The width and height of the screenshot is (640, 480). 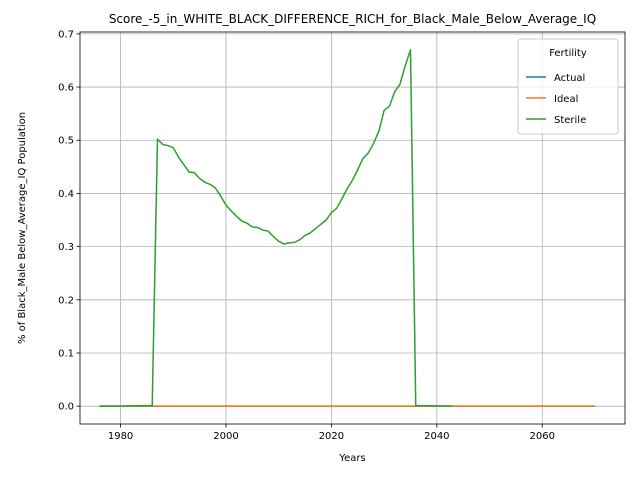 I want to click on x-tick-label: 2040, so click(x=436, y=436).